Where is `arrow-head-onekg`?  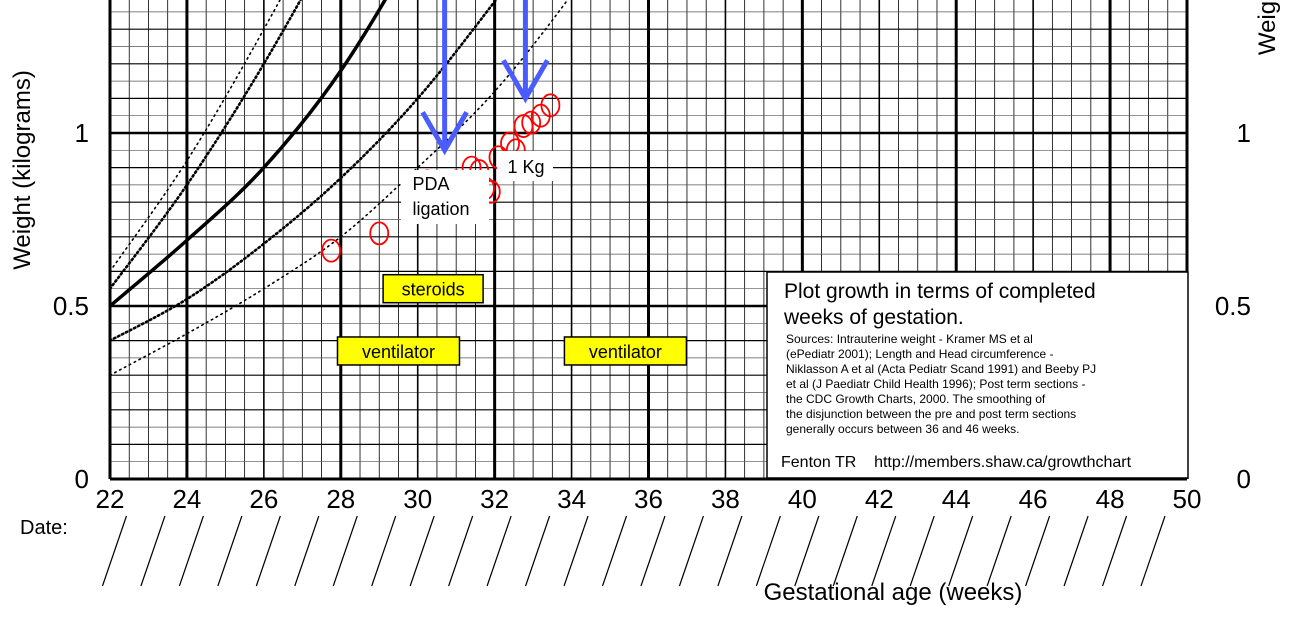
arrow-head-onekg is located at coordinates (525, 81).